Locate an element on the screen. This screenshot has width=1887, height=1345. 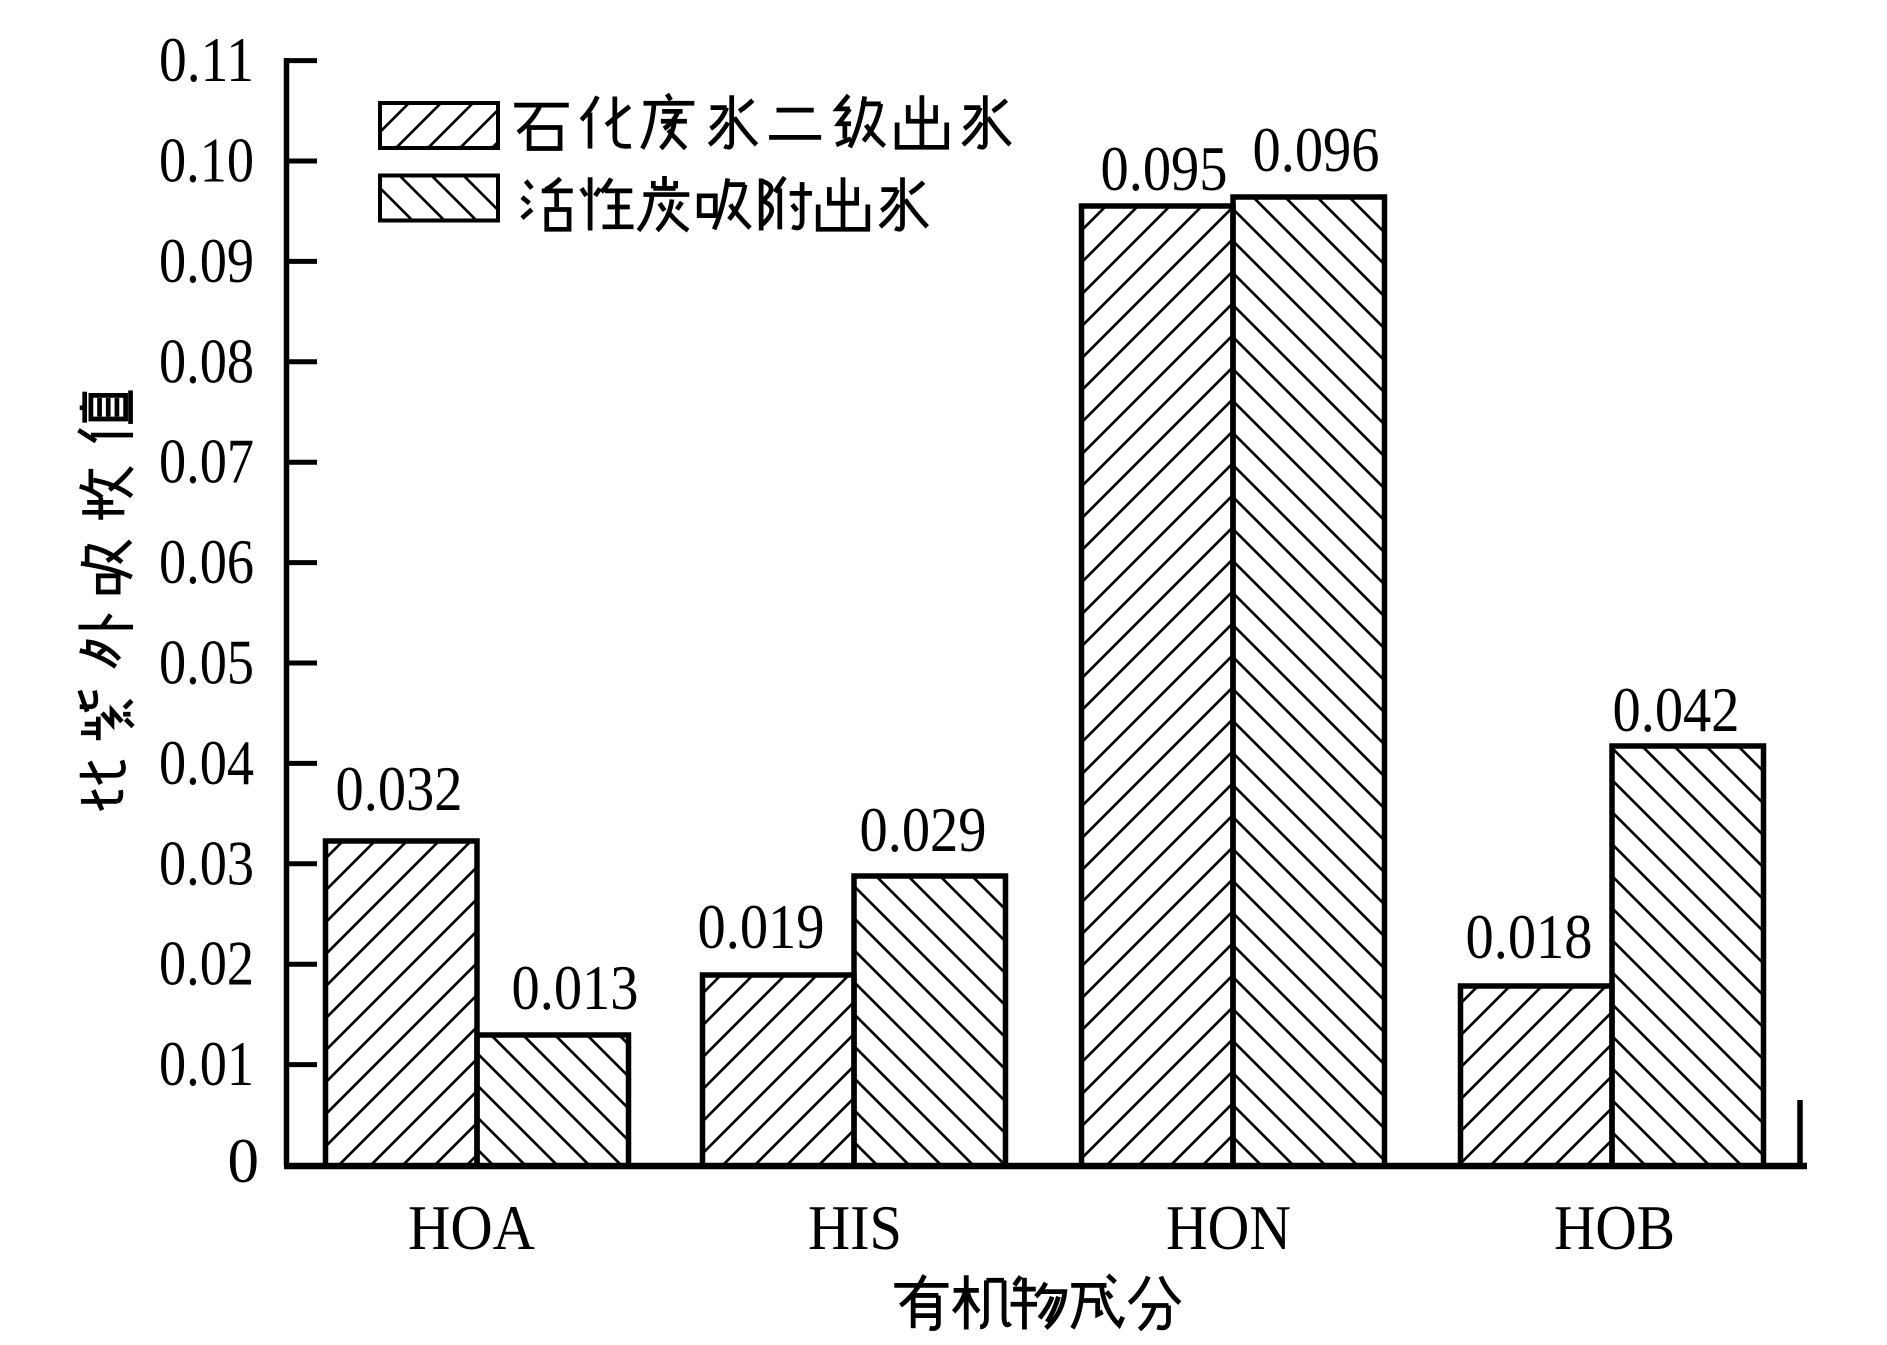
svg-text: HOB is located at coordinates (1614, 1228).